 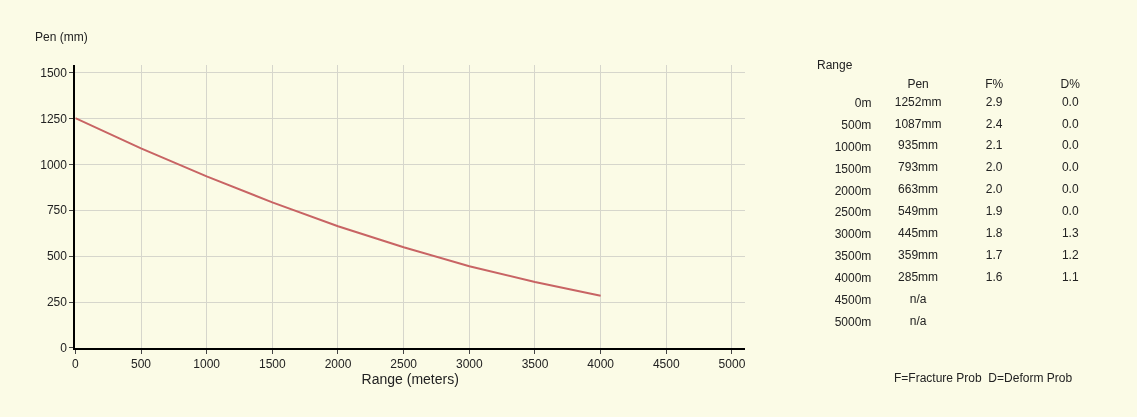 What do you see at coordinates (863, 102) in the screenshot?
I see `y-tick-label: 0m` at bounding box center [863, 102].